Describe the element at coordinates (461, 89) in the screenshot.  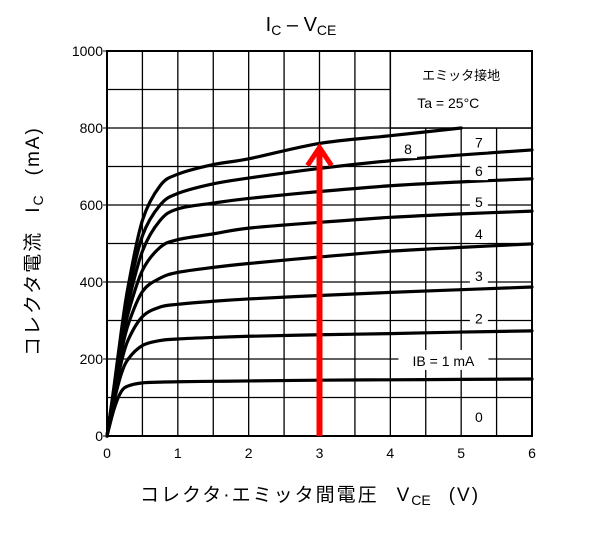
I see `legend-box` at that location.